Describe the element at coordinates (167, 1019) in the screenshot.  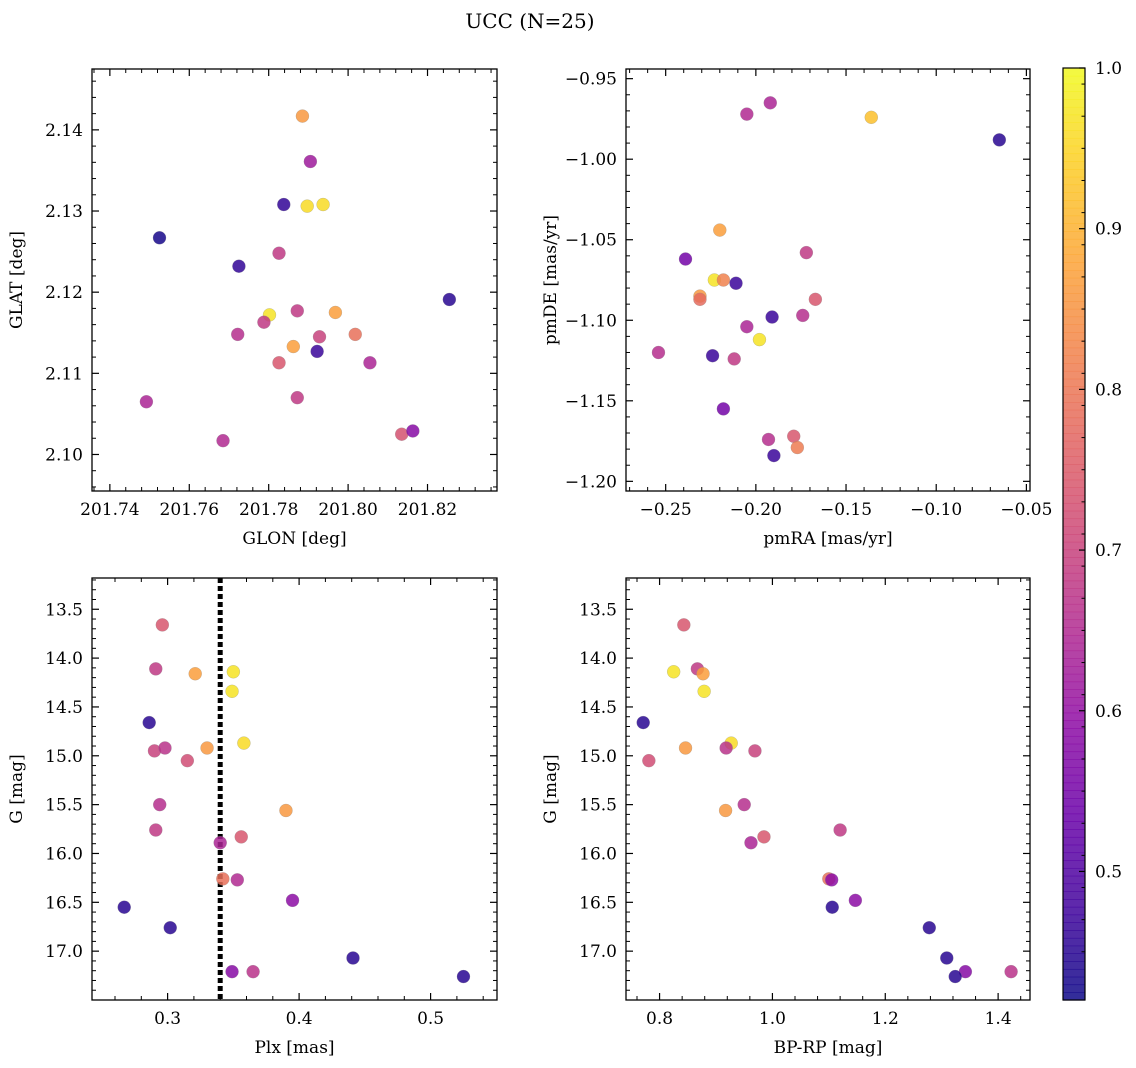
I see `x-tick-label: 0.3` at that location.